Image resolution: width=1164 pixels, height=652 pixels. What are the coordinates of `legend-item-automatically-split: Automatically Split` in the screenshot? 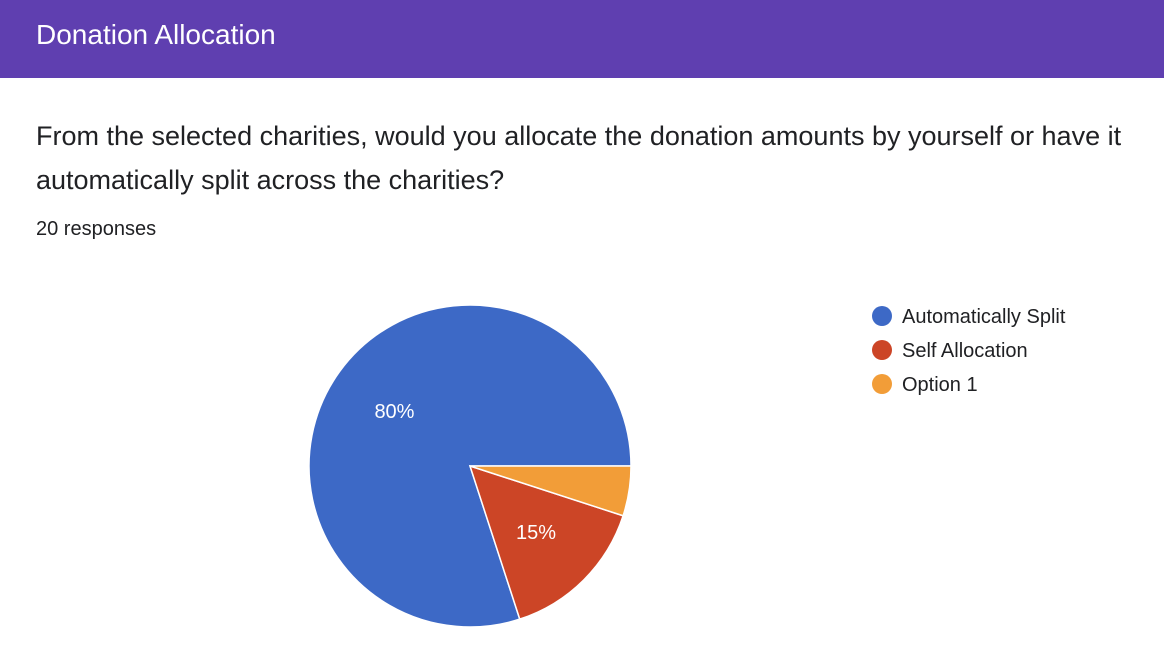 It's located at (969, 317).